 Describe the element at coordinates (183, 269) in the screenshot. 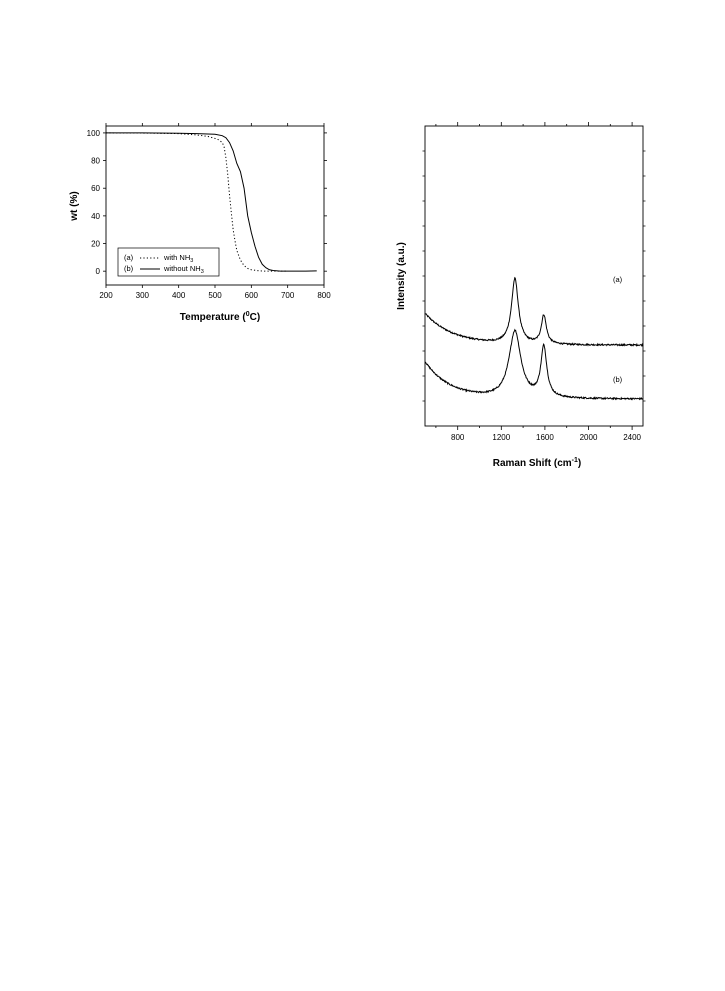

I see `tga-legend-text-b: without NH3` at that location.